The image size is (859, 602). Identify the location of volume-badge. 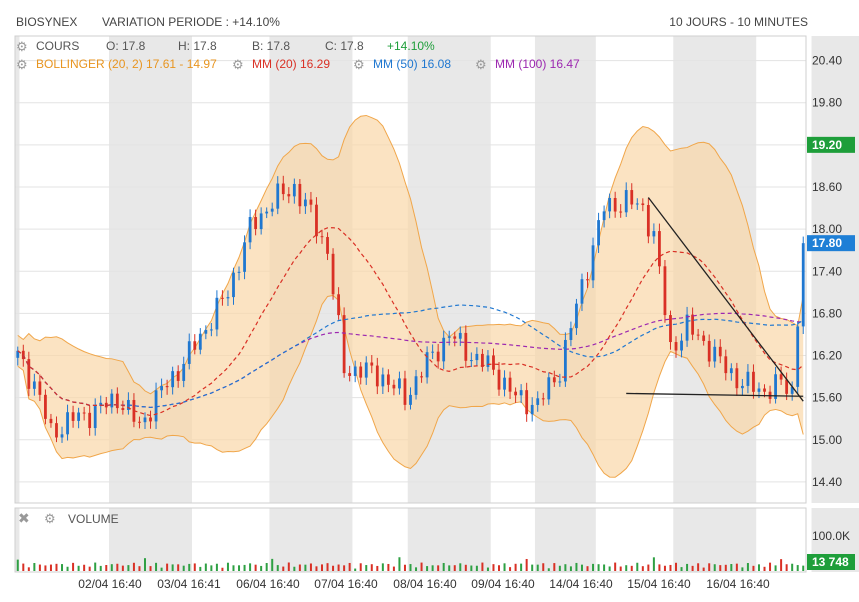
(831, 562).